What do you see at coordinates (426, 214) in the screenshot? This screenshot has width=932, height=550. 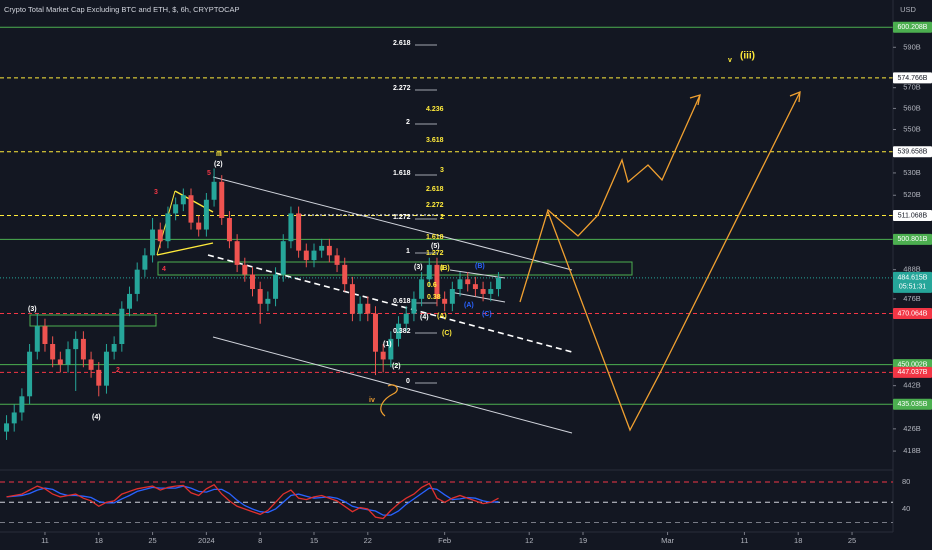 I see `fib-ticks` at bounding box center [426, 214].